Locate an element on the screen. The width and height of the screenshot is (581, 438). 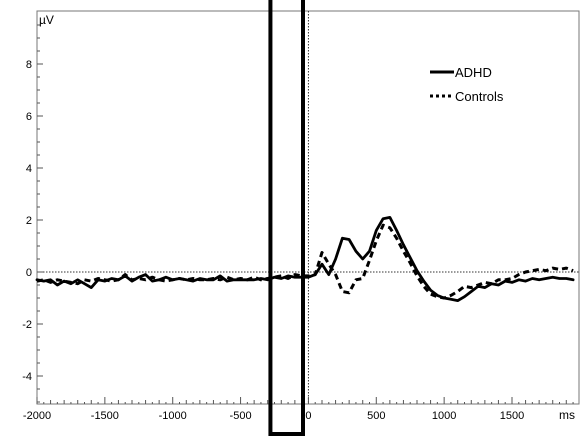
y-tick-label: -4 is located at coordinates (27, 377).